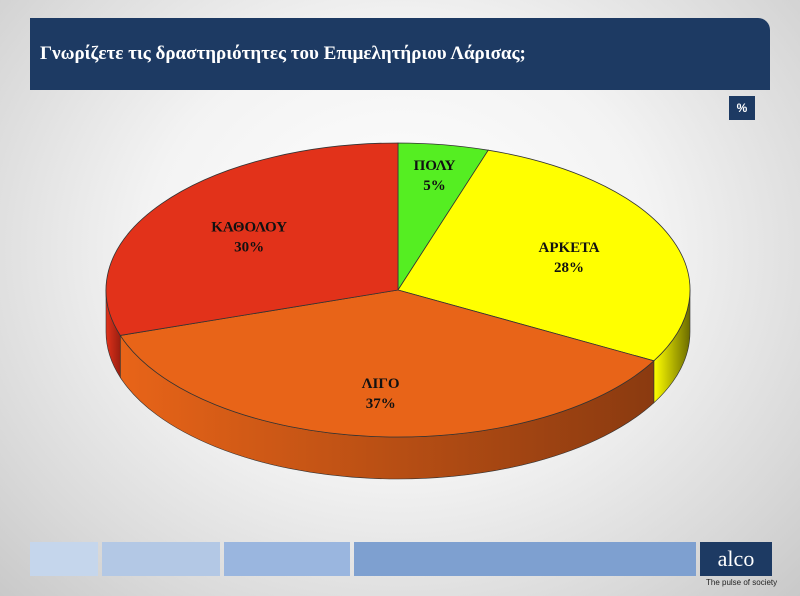  I want to click on tagline: The pulse of society, so click(742, 582).